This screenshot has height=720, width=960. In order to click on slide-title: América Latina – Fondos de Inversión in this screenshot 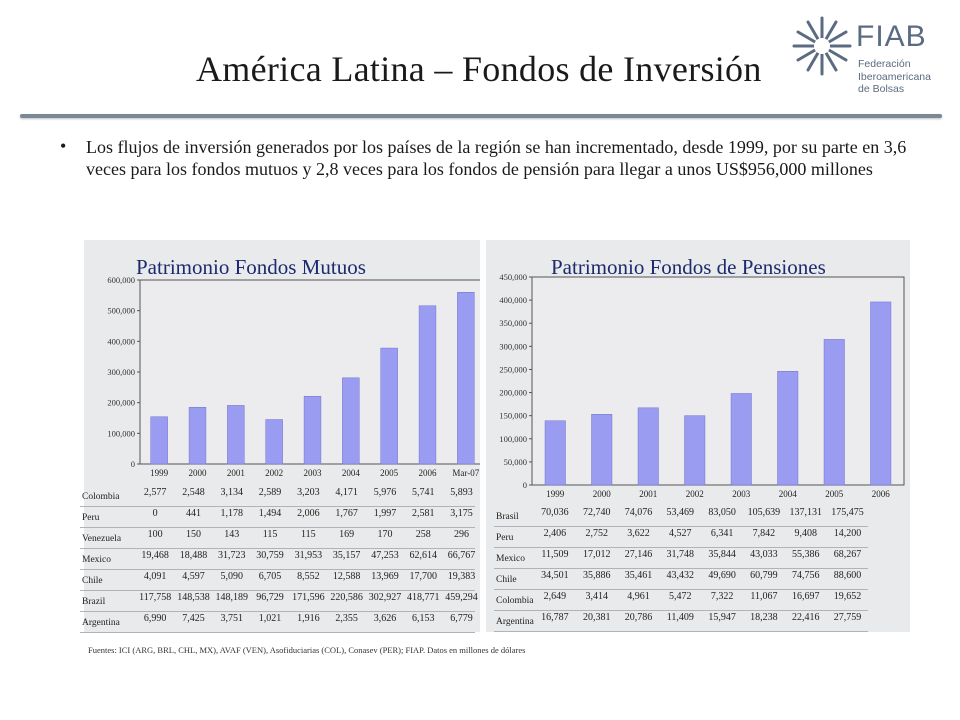, I will do `click(479, 69)`.